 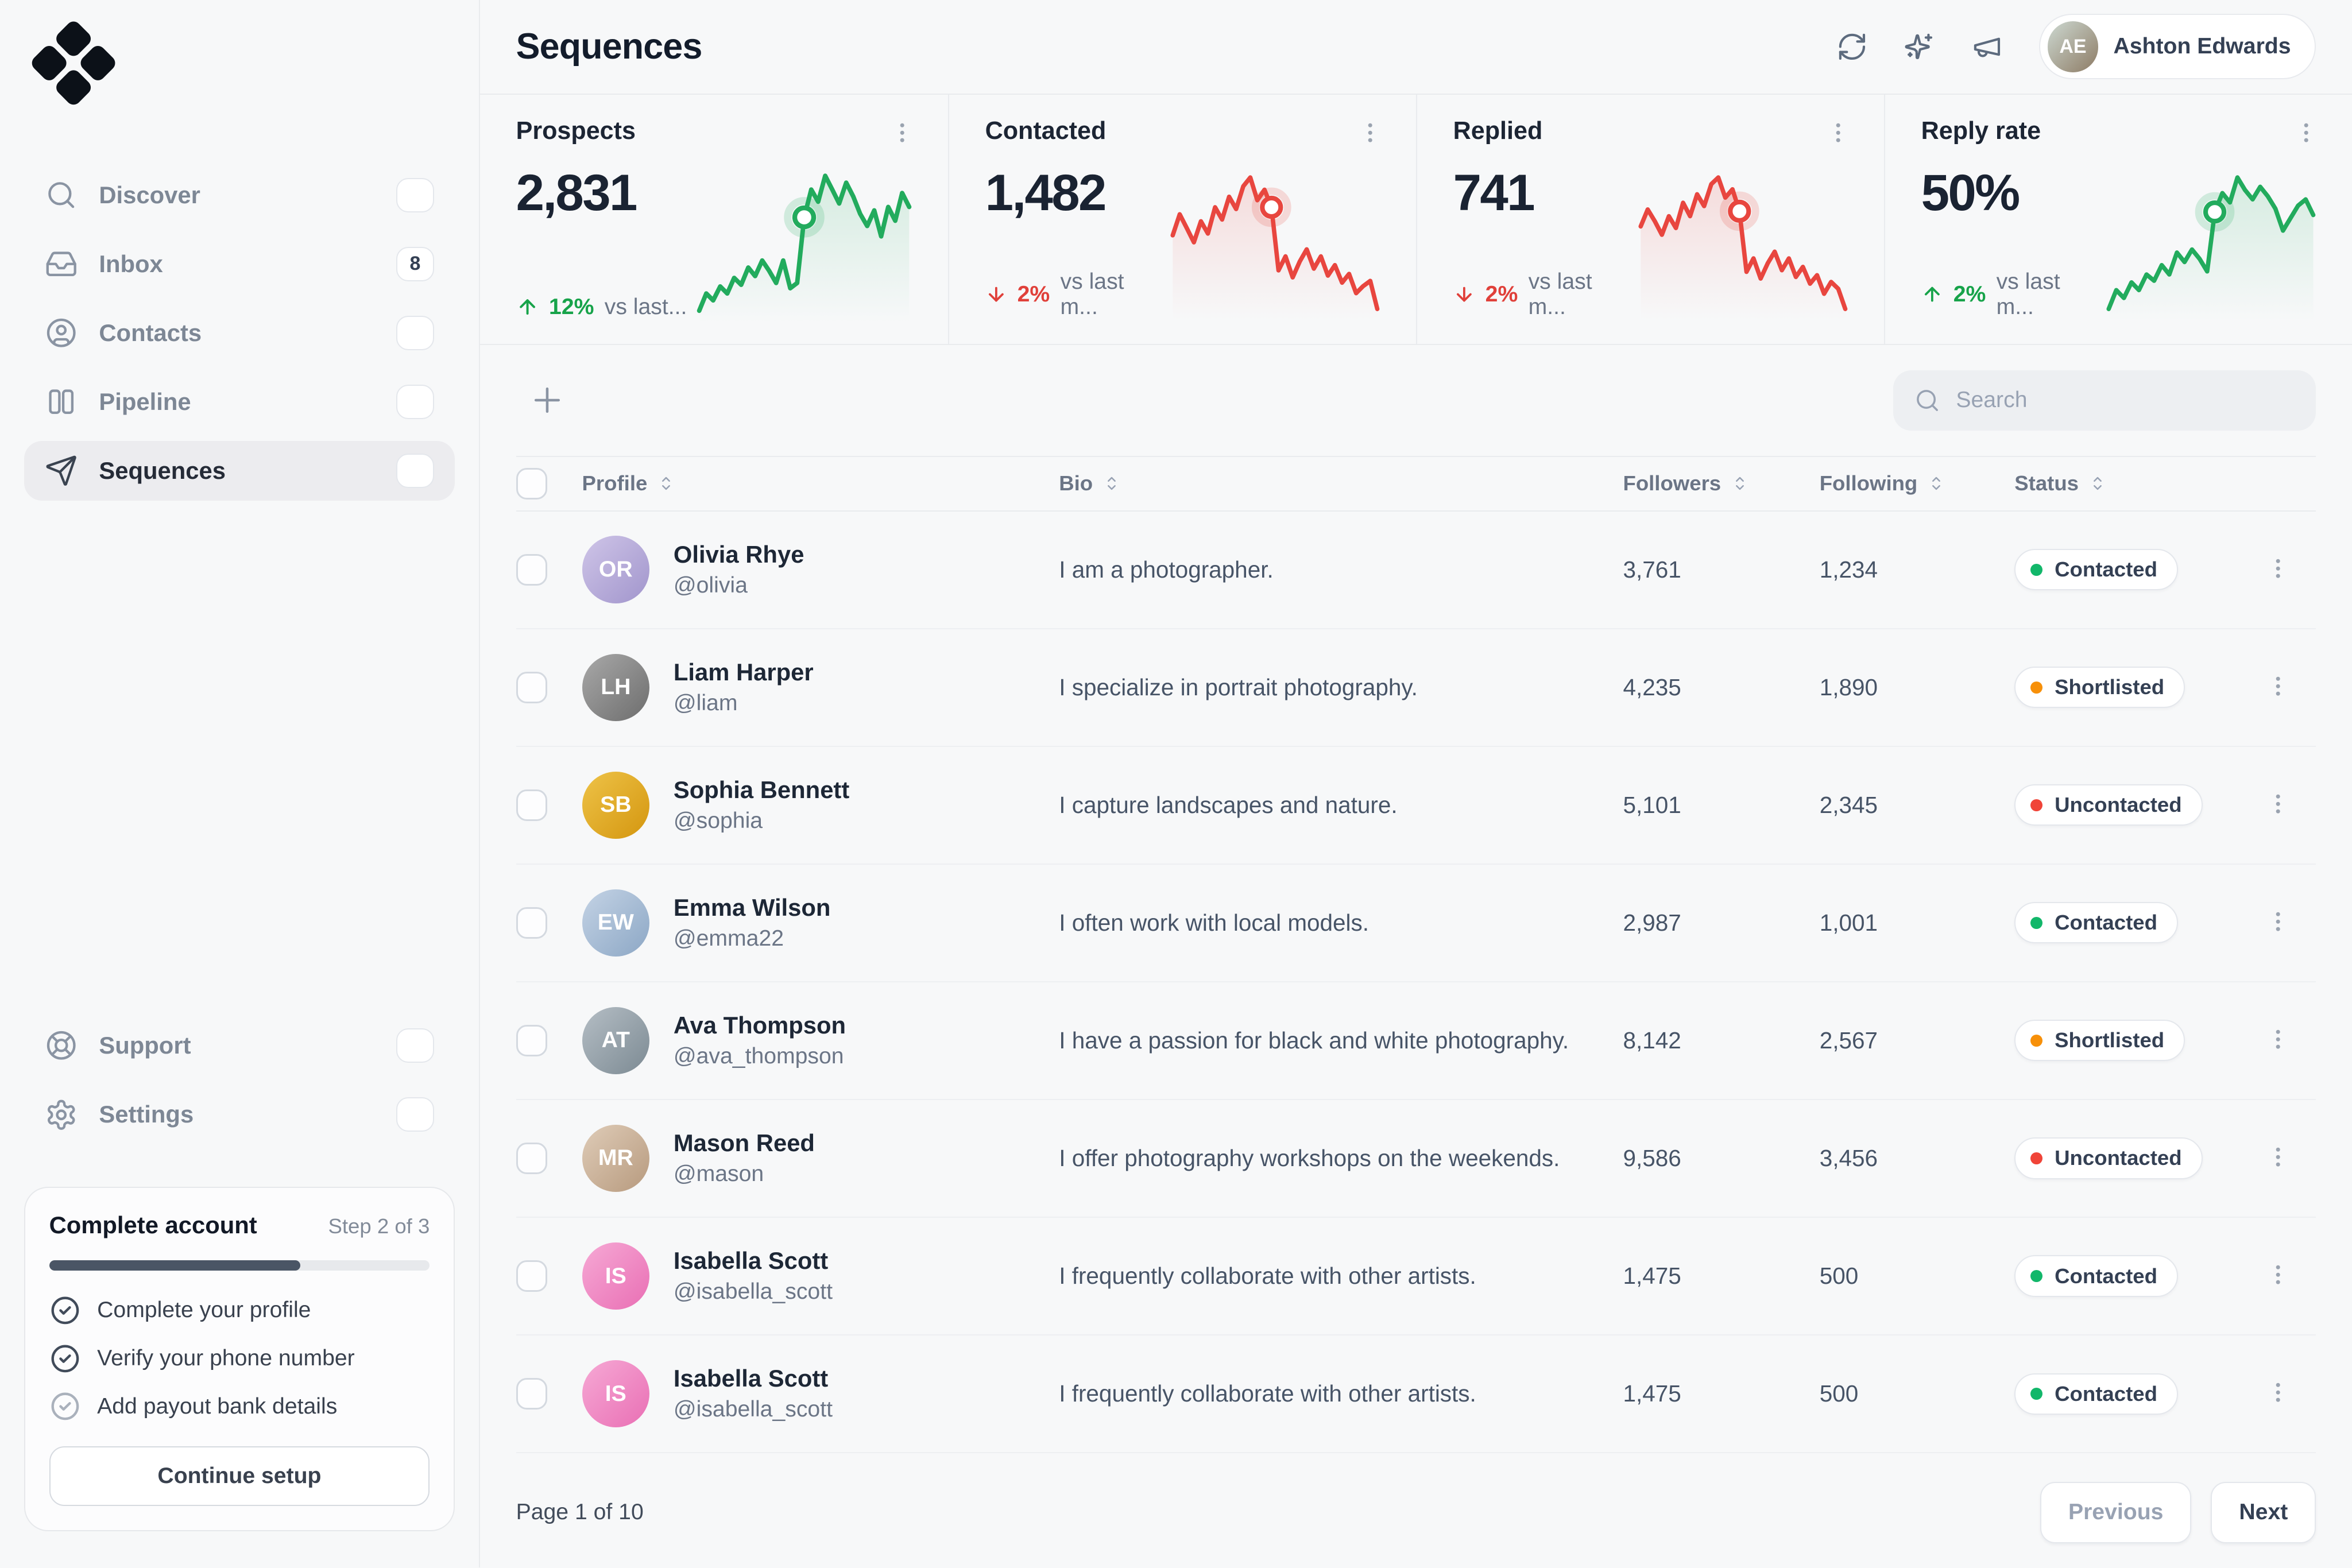 What do you see at coordinates (758, 1056) in the screenshot?
I see `prospect-handle: @ava_thompson` at bounding box center [758, 1056].